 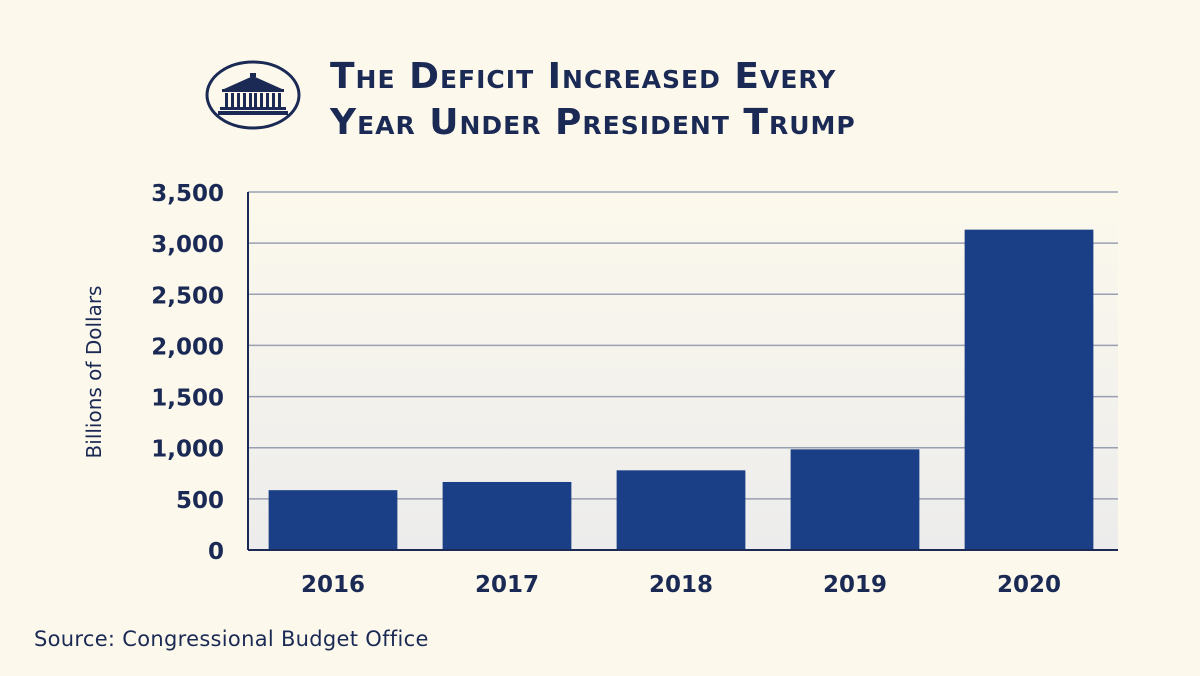 What do you see at coordinates (187, 245) in the screenshot?
I see `y-tick-label: 3,000` at bounding box center [187, 245].